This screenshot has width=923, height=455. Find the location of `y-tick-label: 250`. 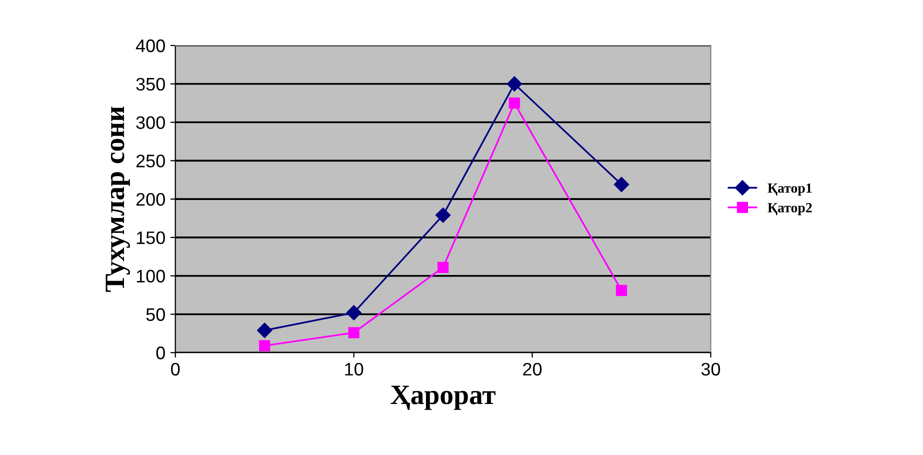

y-tick-label: 250 is located at coordinates (150, 161).